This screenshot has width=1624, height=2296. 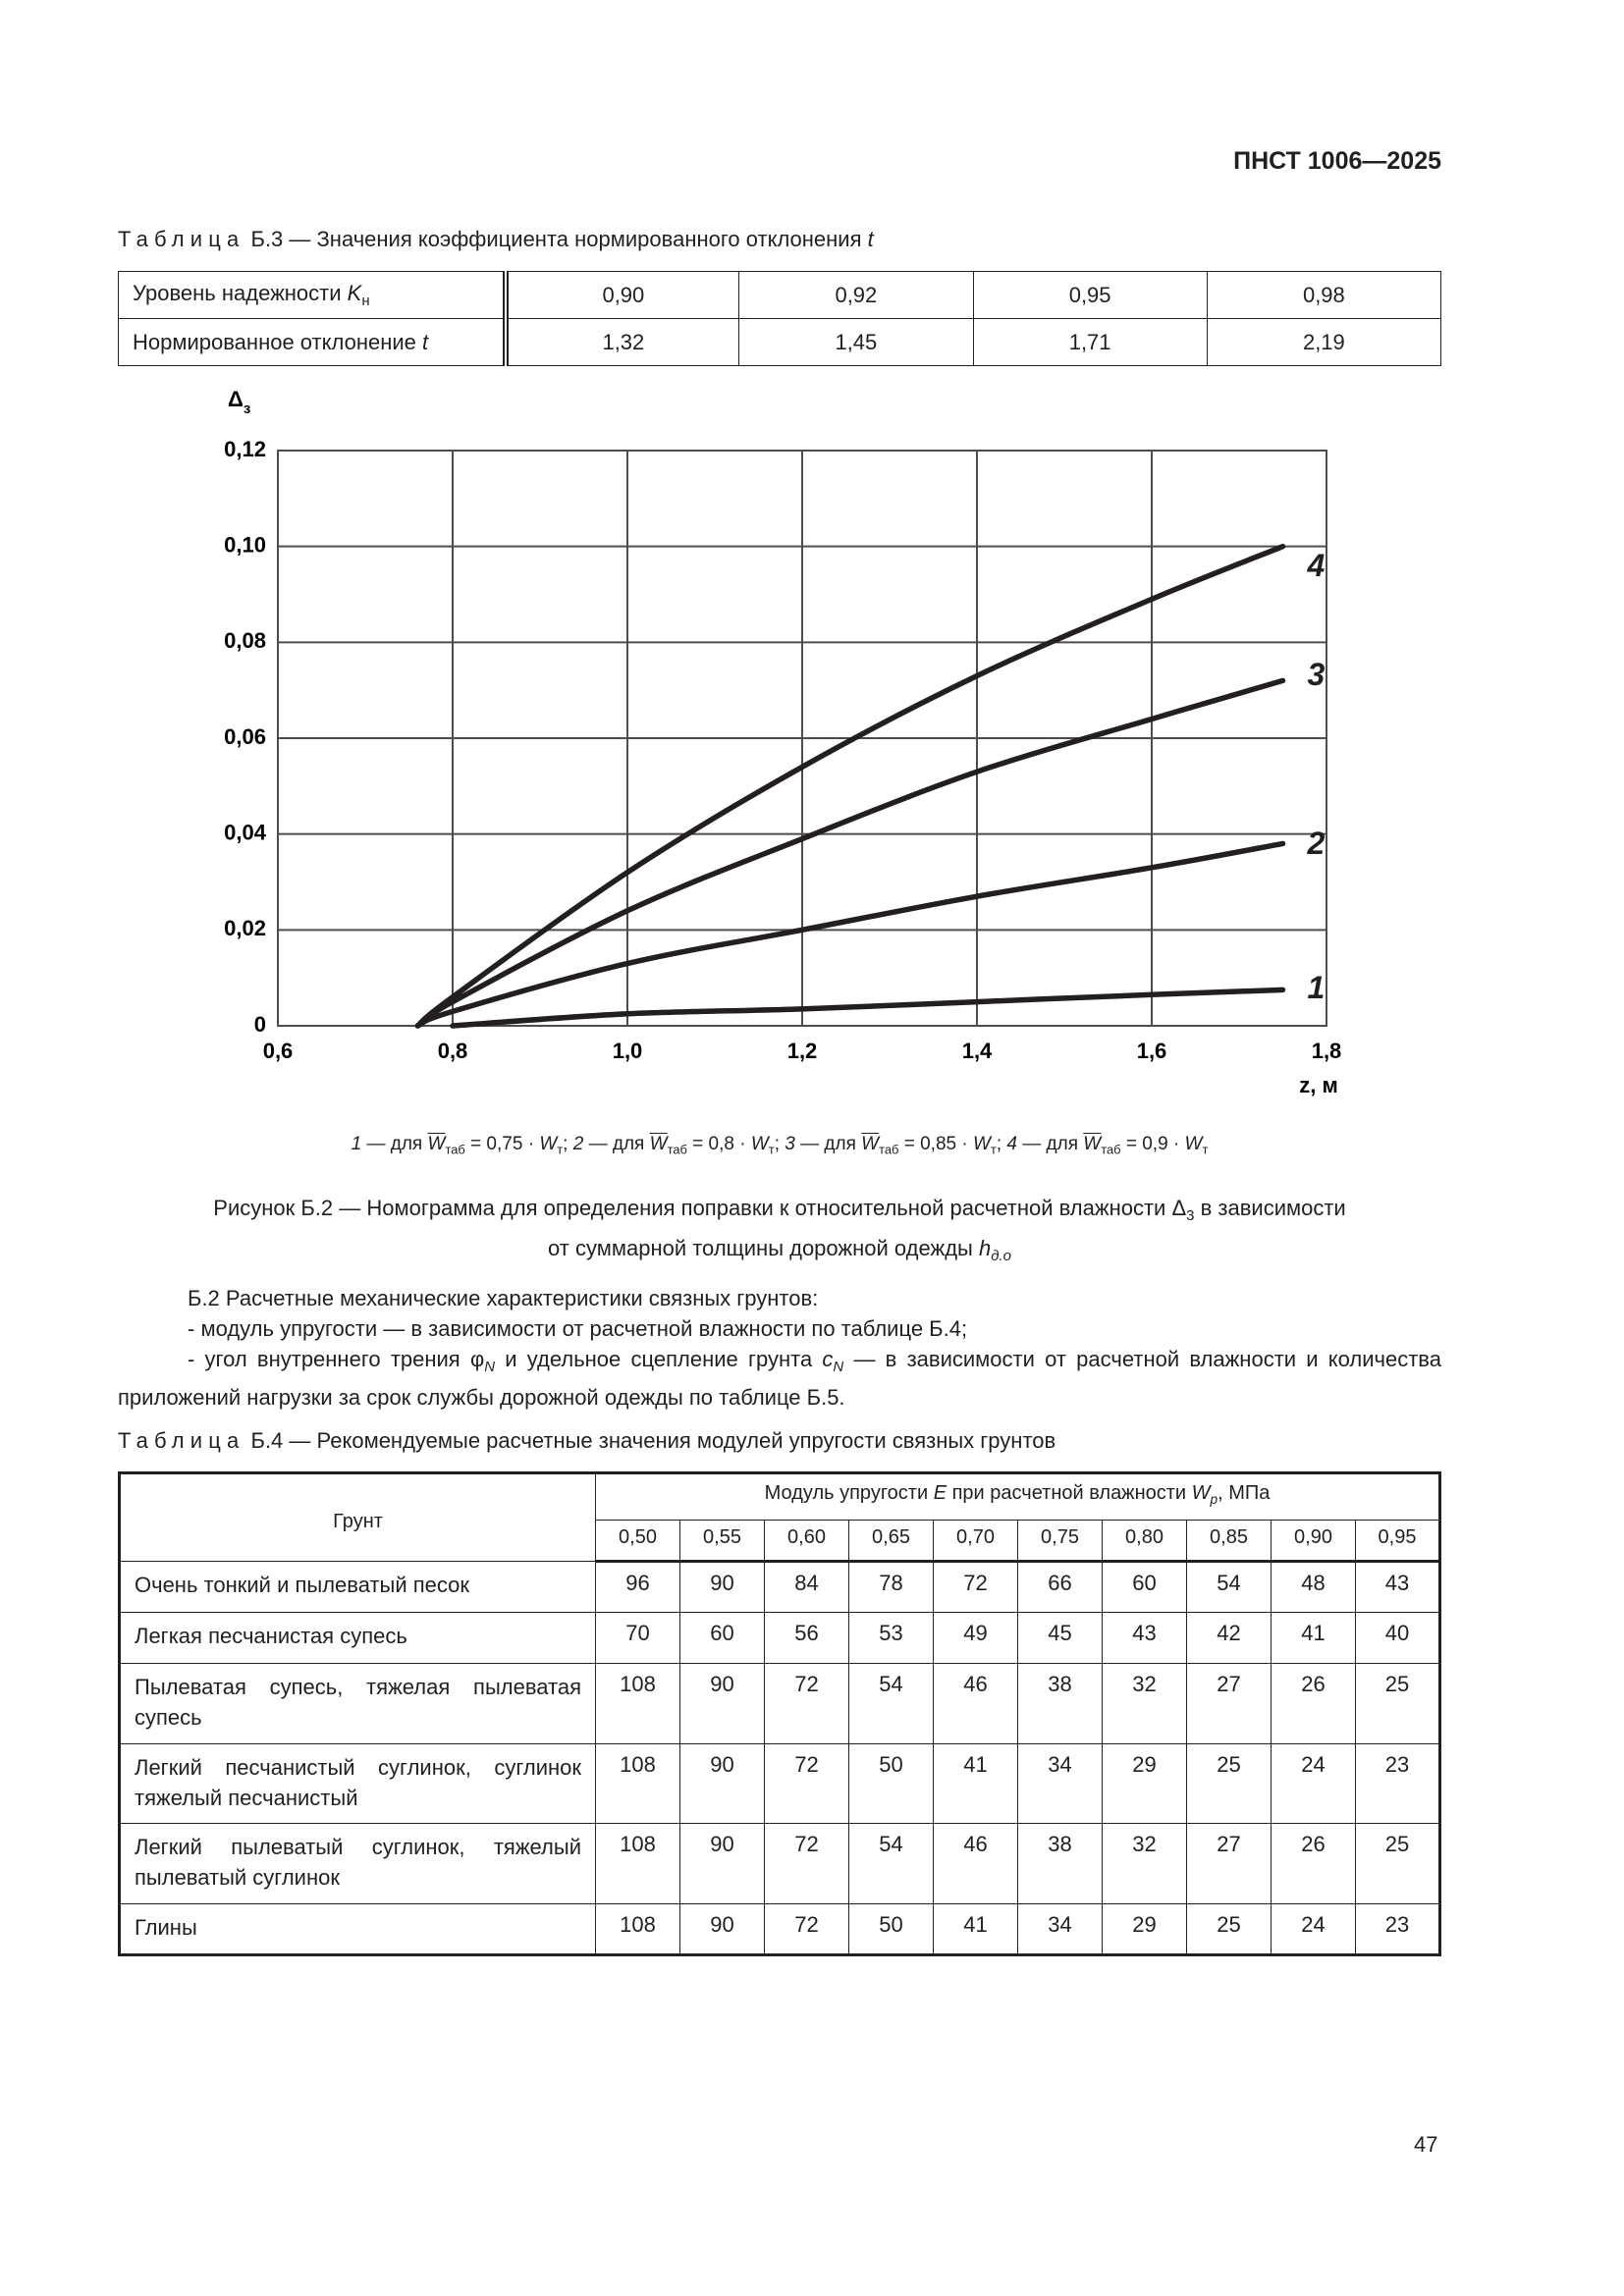 I want to click on table-cell: 78, so click(x=891, y=1587).